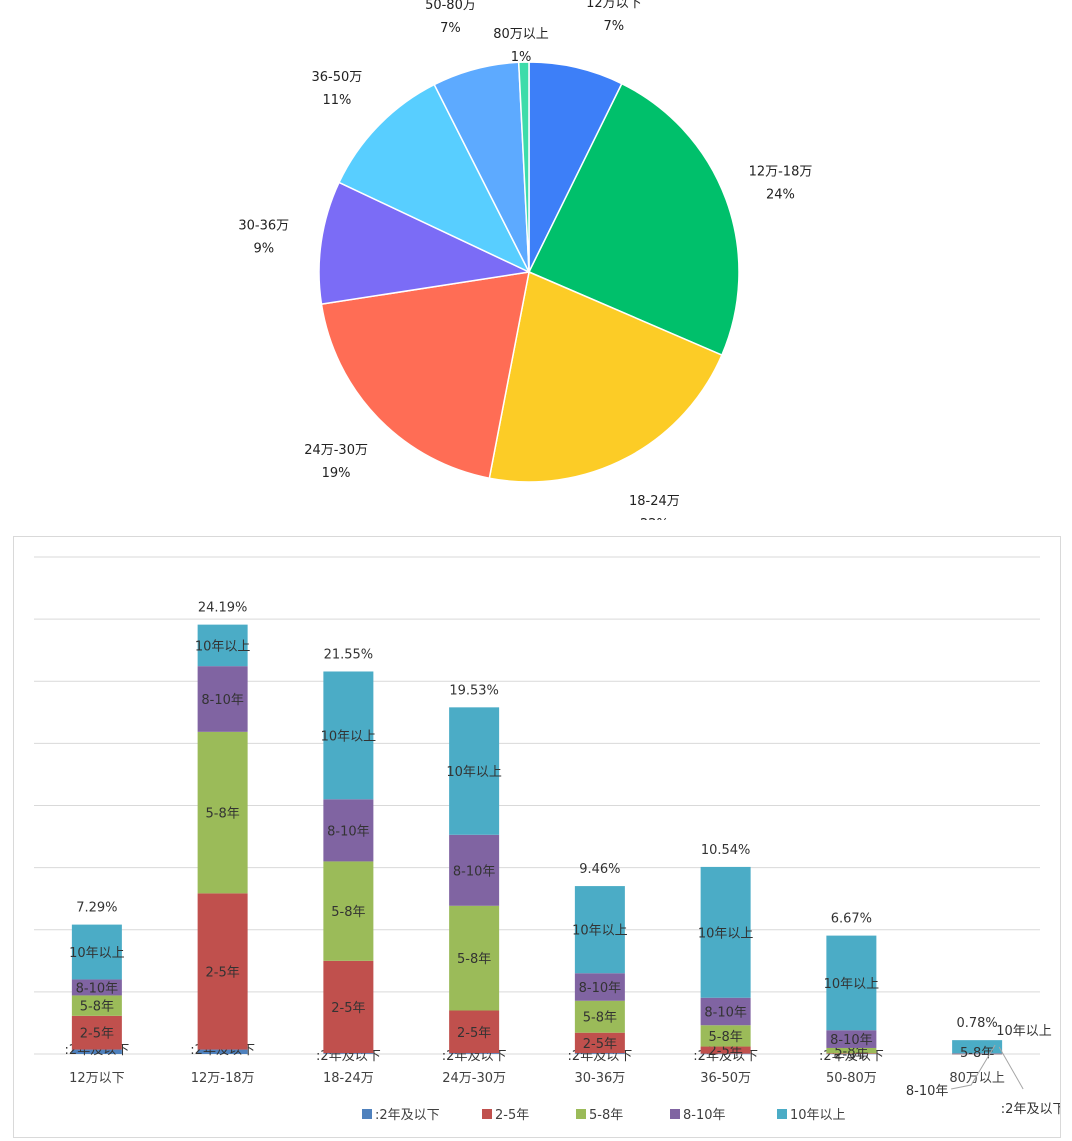  Describe the element at coordinates (521, 34) in the screenshot. I see `pie-slice-name: 80万以上` at that location.